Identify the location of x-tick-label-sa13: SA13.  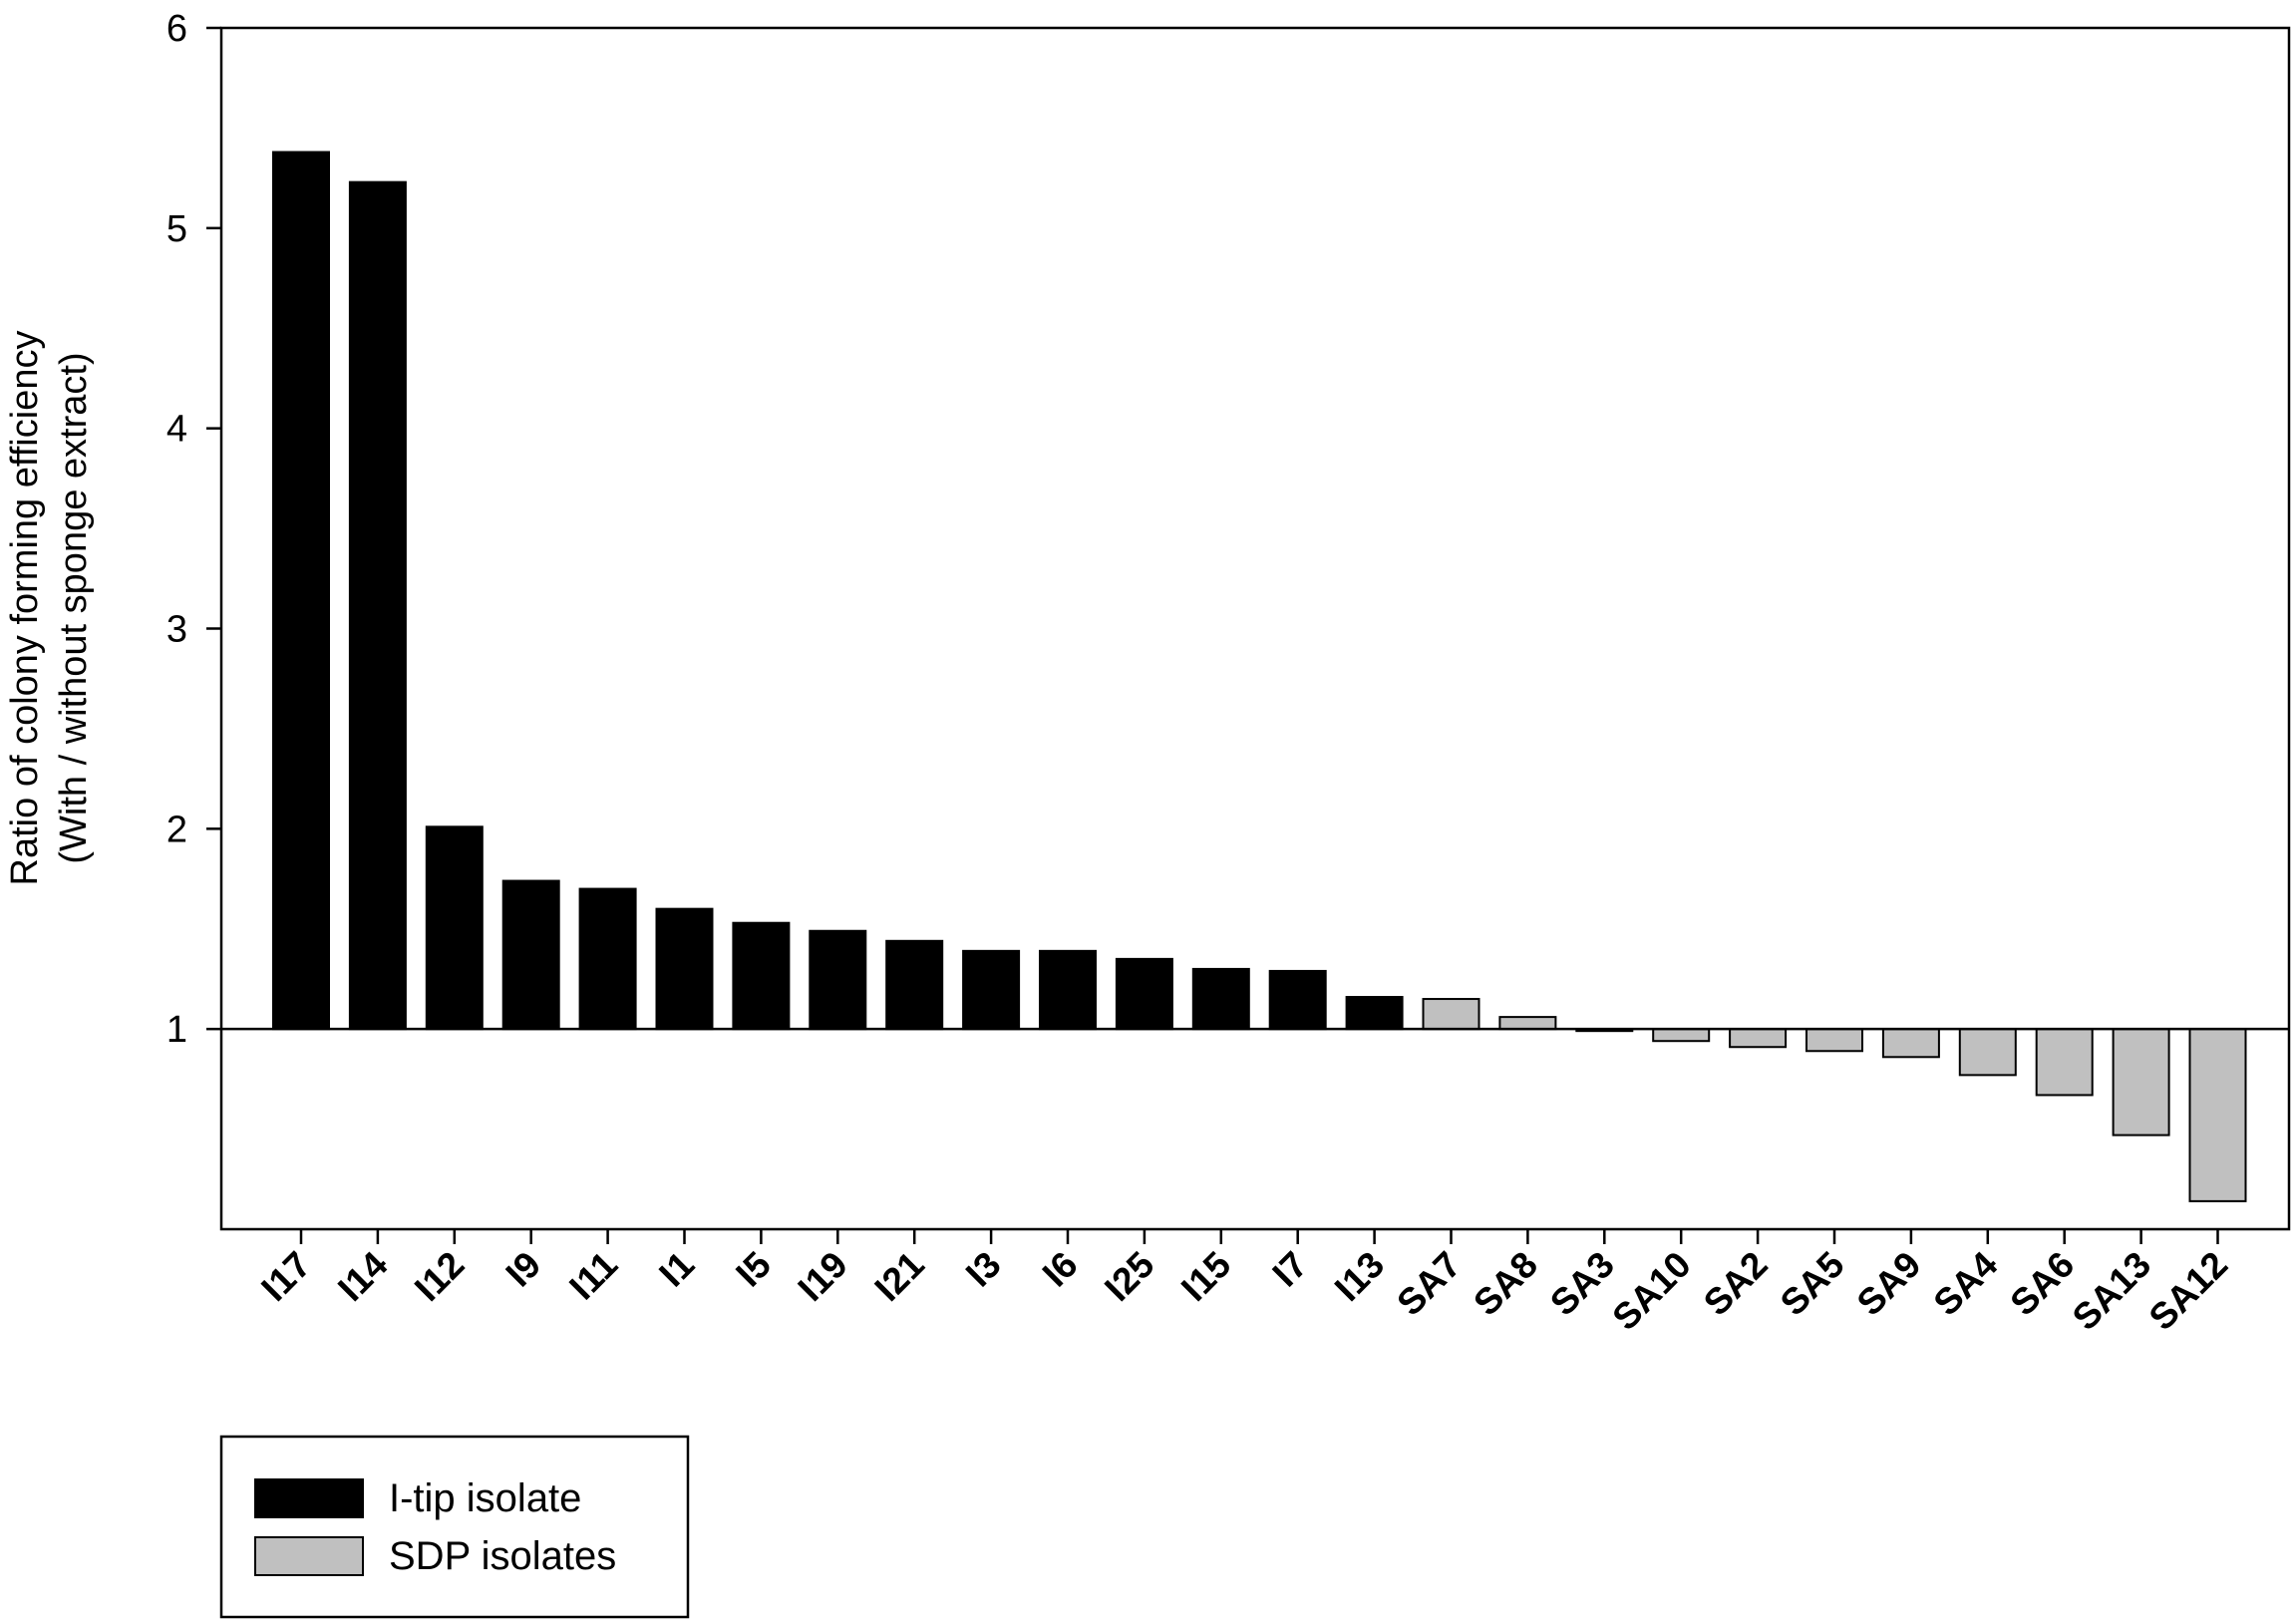
(2111, 1291).